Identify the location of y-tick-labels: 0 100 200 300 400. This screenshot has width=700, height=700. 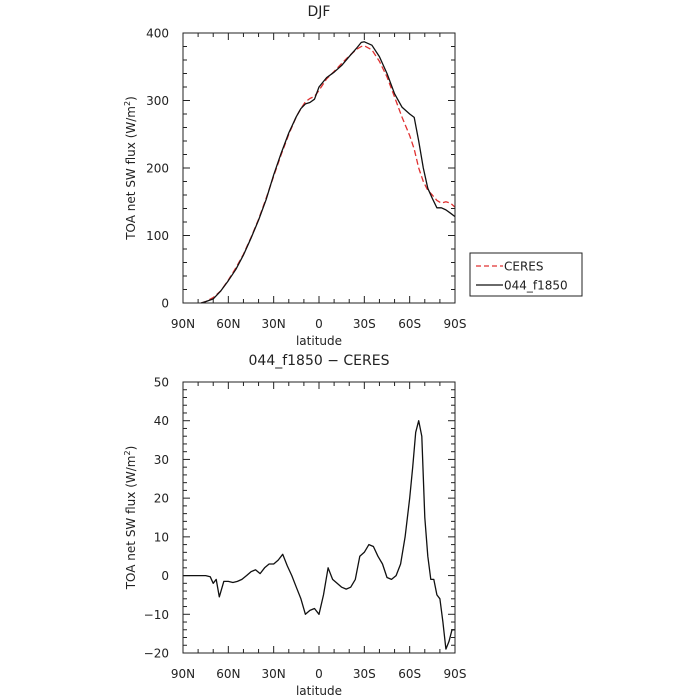
(157, 169).